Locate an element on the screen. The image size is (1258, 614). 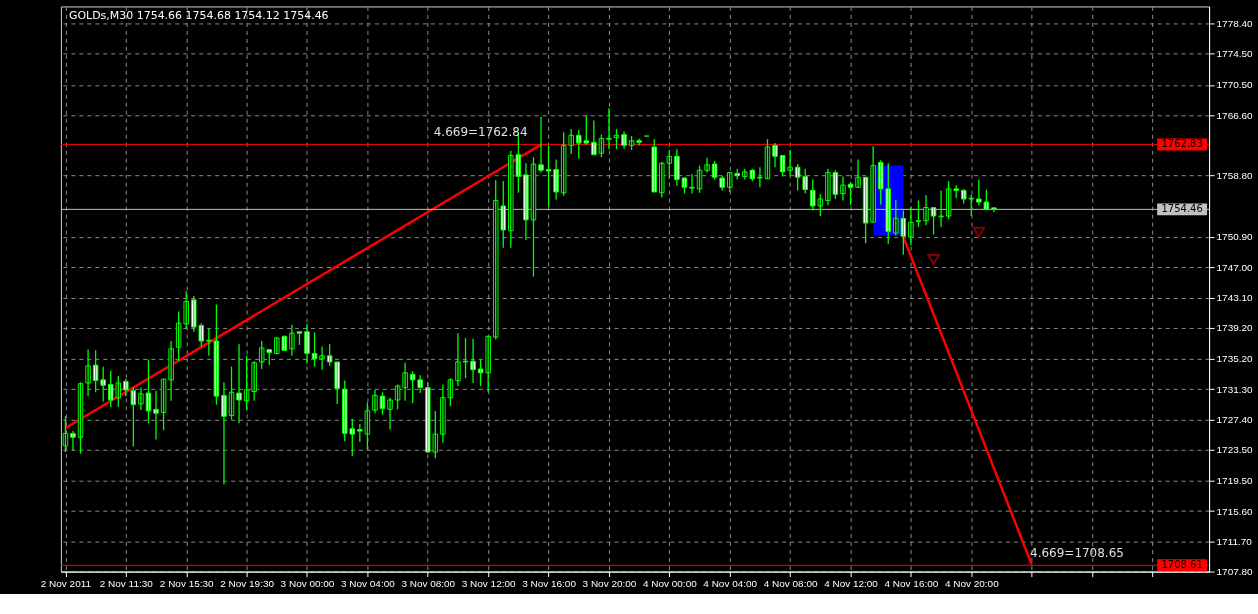
x-tick-label: 4 Nov 12:00 is located at coordinates (851, 584).